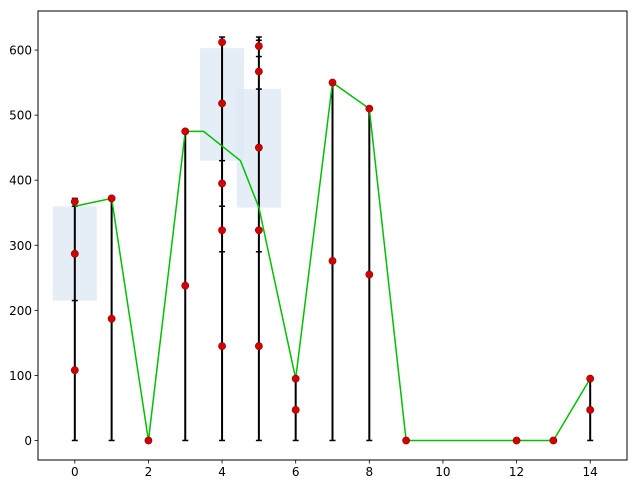 This screenshot has width=640, height=480. Describe the element at coordinates (20, 116) in the screenshot. I see `y-tick-label-5: 500` at that location.